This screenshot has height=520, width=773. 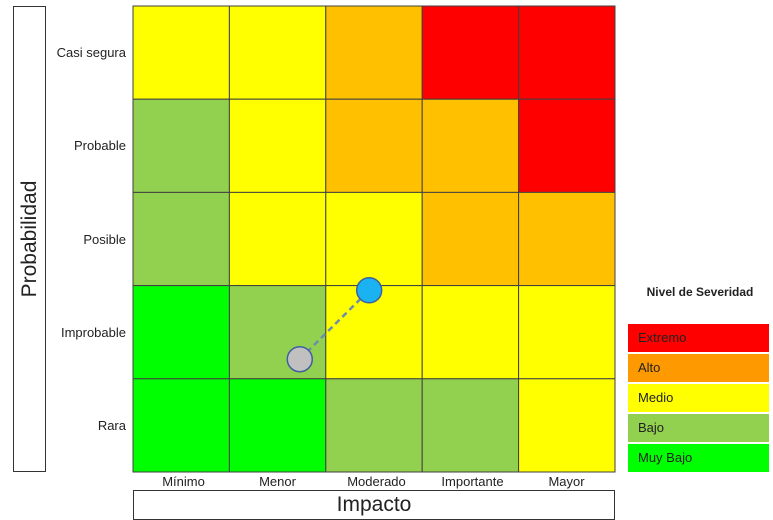 What do you see at coordinates (698, 338) in the screenshot?
I see `legend-item-extremo: Extremo` at bounding box center [698, 338].